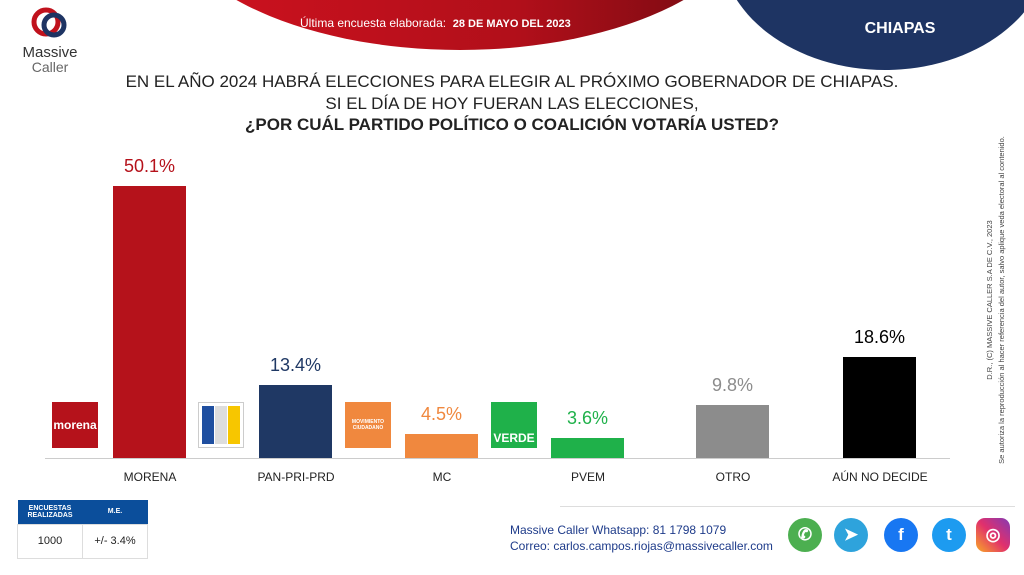 Image resolution: width=1024 pixels, height=575 pixels. What do you see at coordinates (221, 425) in the screenshot?
I see `pan-pri-prd-logo` at bounding box center [221, 425].